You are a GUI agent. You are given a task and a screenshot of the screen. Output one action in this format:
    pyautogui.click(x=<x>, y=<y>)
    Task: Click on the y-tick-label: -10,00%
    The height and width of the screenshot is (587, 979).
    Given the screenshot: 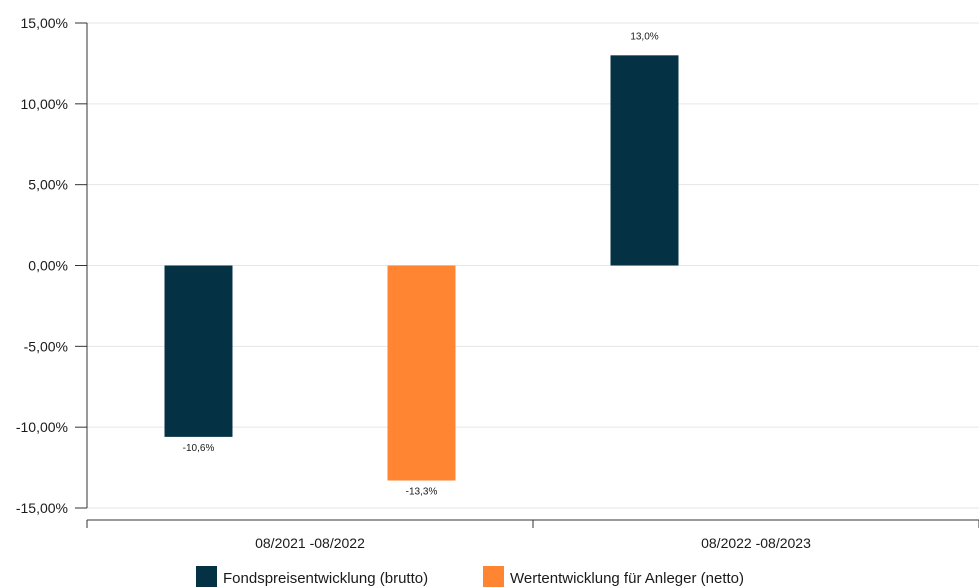 What is the action you would take?
    pyautogui.click(x=42, y=427)
    